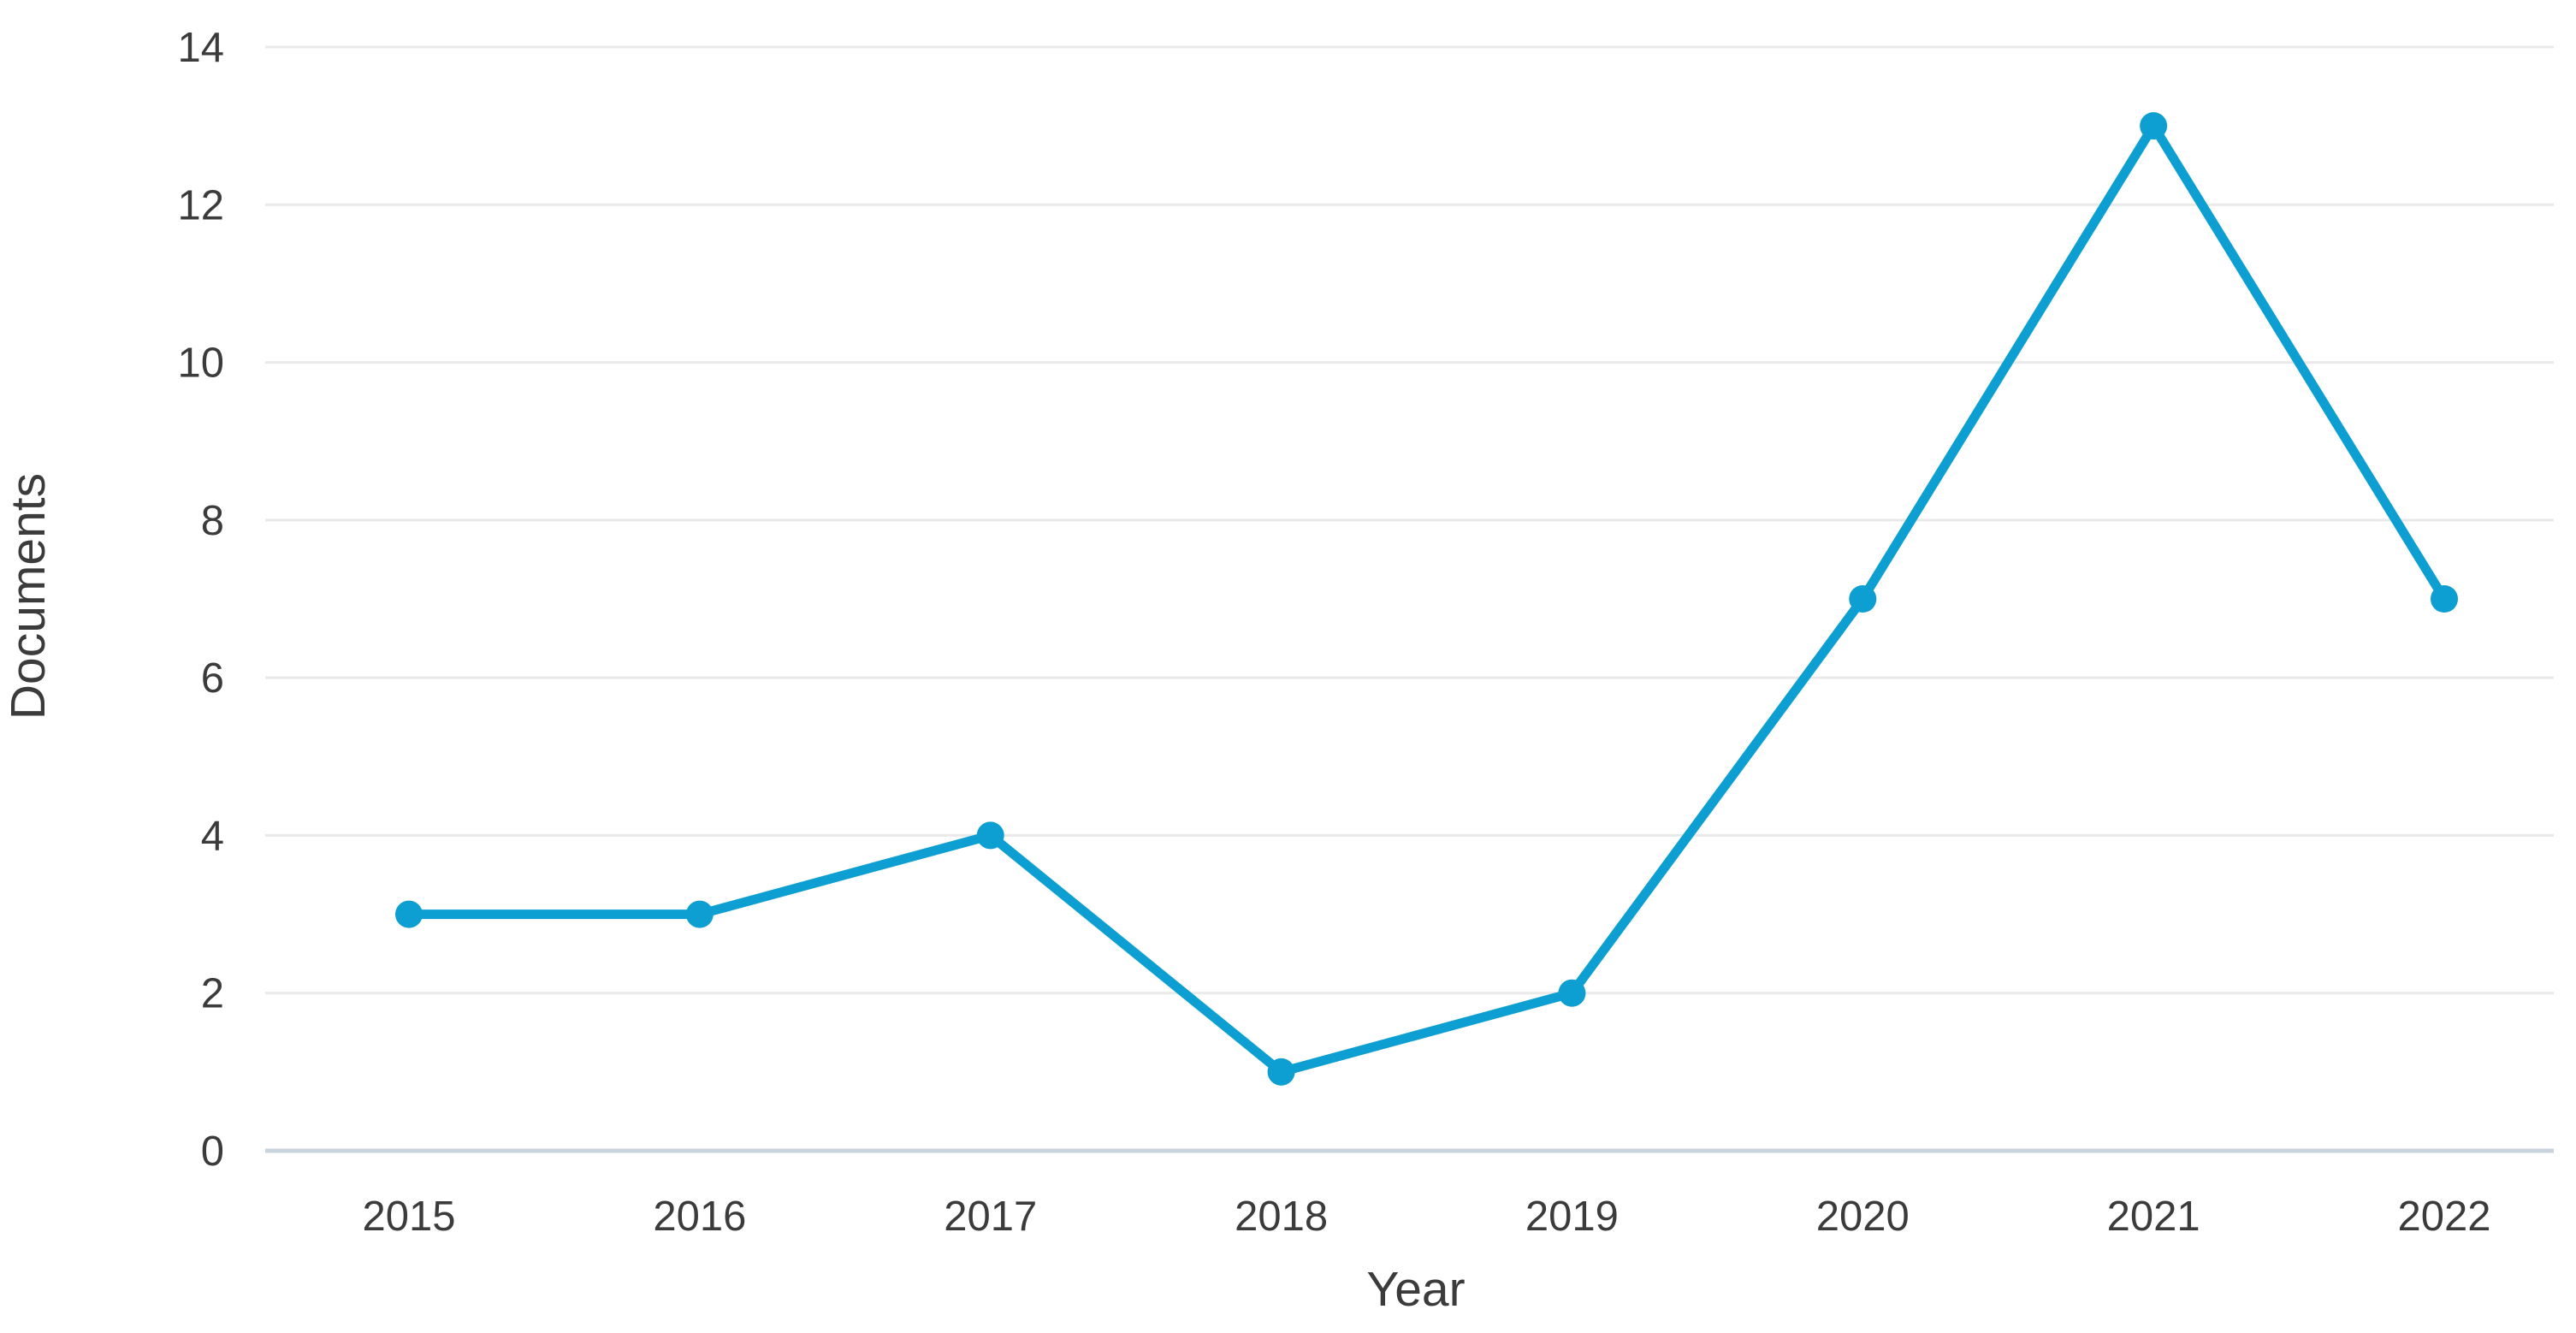 This screenshot has height=1333, width=2576. I want to click on y-tick-label-10: 10, so click(200, 364).